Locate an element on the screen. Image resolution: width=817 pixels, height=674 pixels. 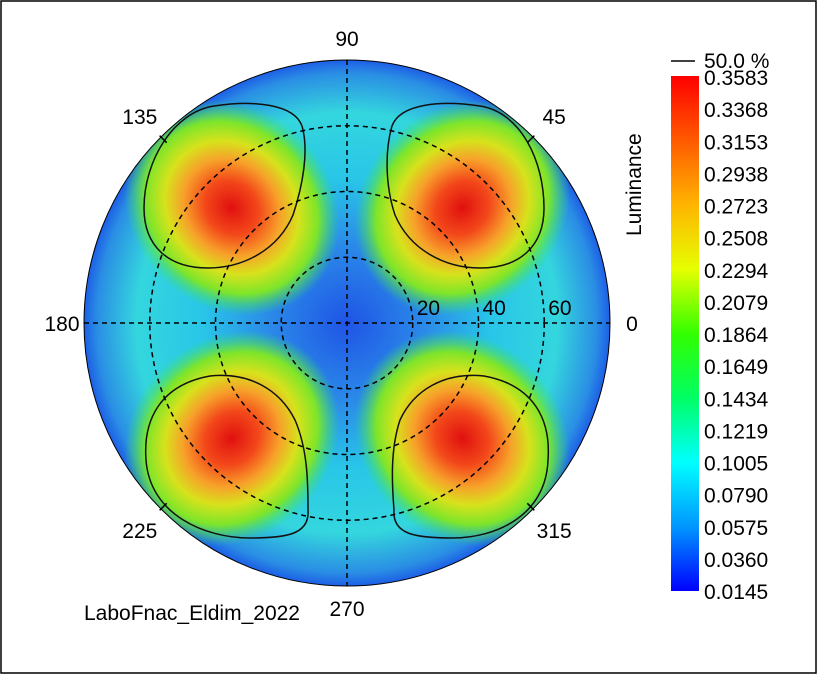
radial-tick-label-40: 40 is located at coordinates (494, 308).